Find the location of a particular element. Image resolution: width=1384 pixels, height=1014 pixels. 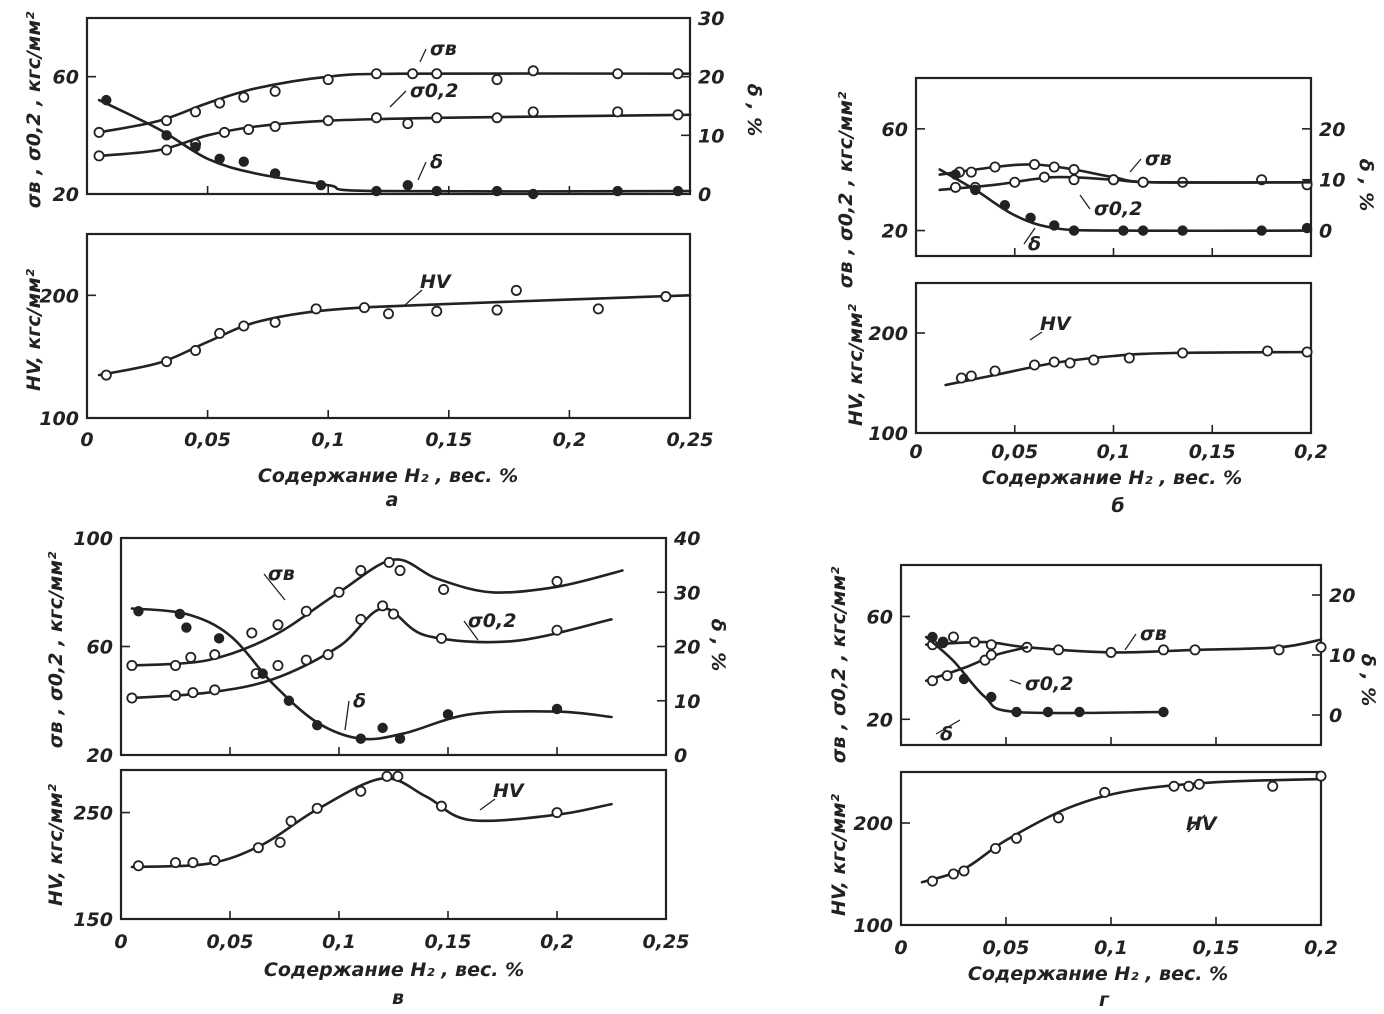

panel-b-delta-label: δ is located at coordinates (1034, 244).